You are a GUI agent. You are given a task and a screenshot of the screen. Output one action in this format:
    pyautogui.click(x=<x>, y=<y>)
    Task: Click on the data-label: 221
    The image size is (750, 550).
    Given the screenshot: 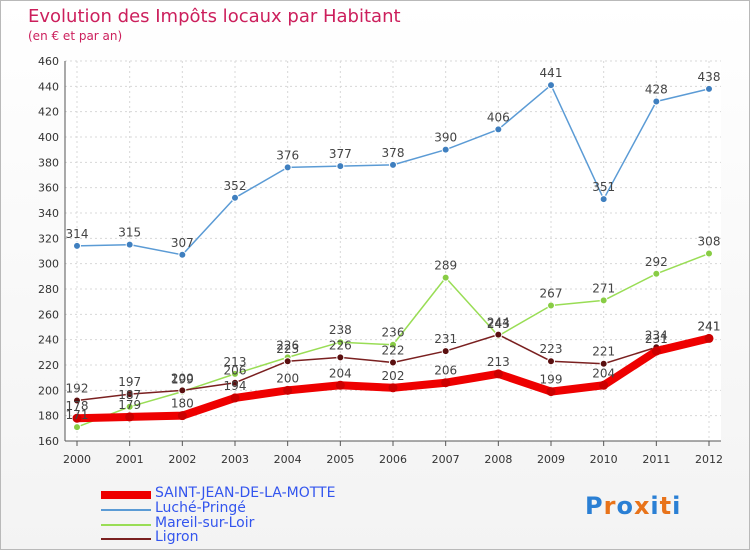 What is the action you would take?
    pyautogui.click(x=603, y=352)
    